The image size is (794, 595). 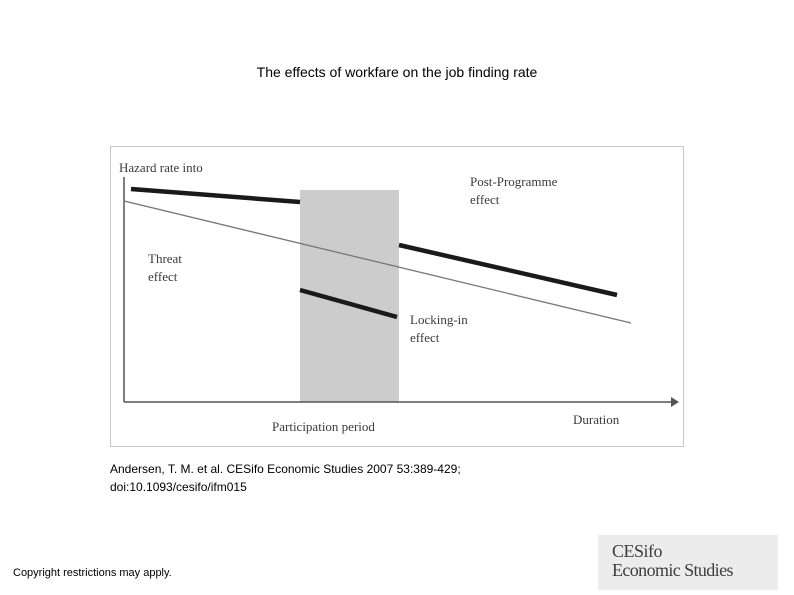 I want to click on x-axis-arrowhead, so click(x=675, y=402).